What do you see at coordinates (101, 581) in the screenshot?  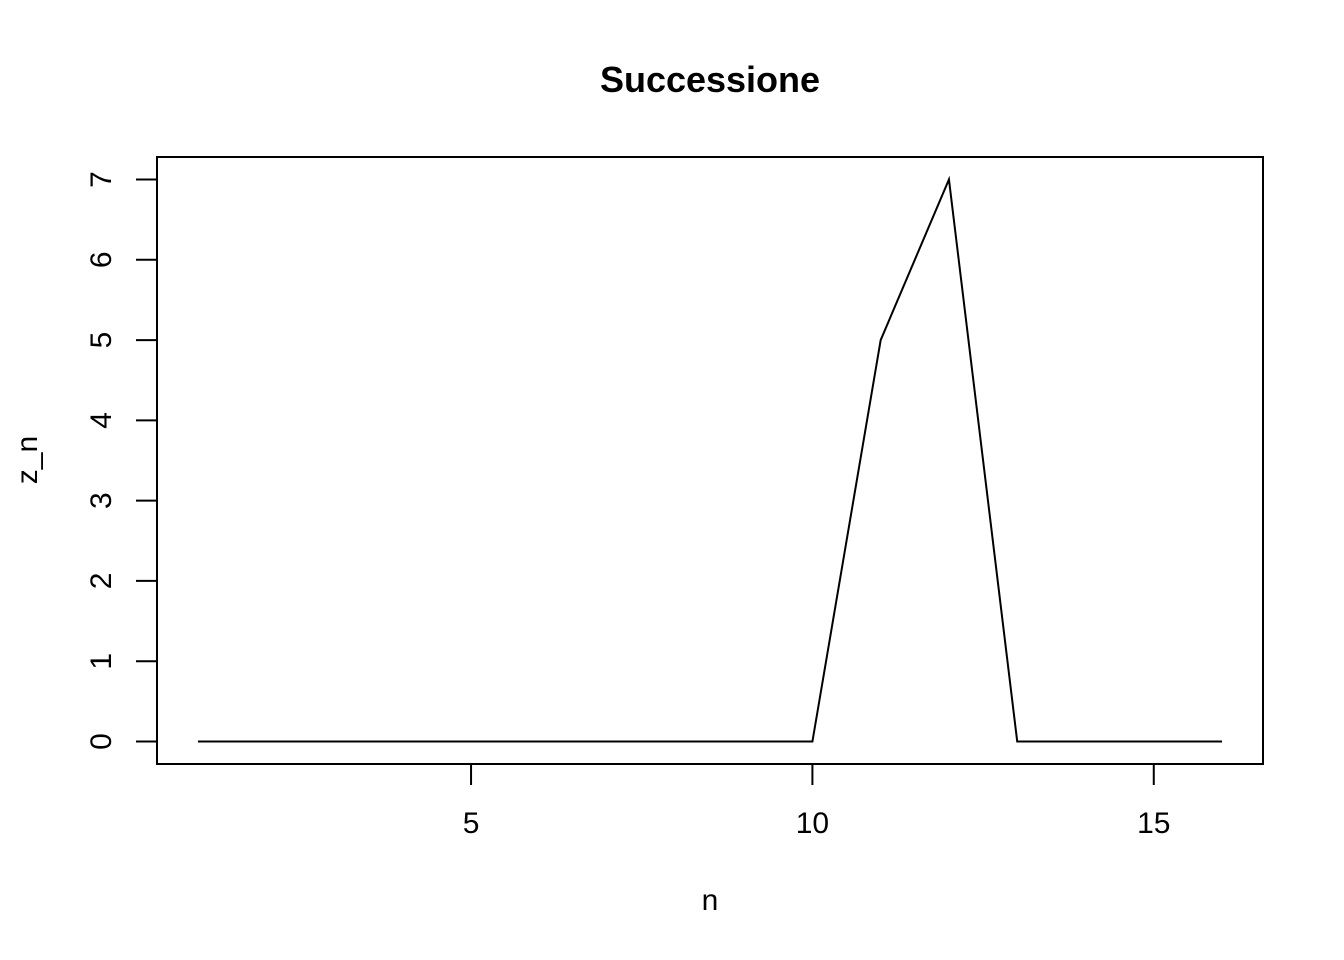 I see `y-tick-label: 2` at bounding box center [101, 581].